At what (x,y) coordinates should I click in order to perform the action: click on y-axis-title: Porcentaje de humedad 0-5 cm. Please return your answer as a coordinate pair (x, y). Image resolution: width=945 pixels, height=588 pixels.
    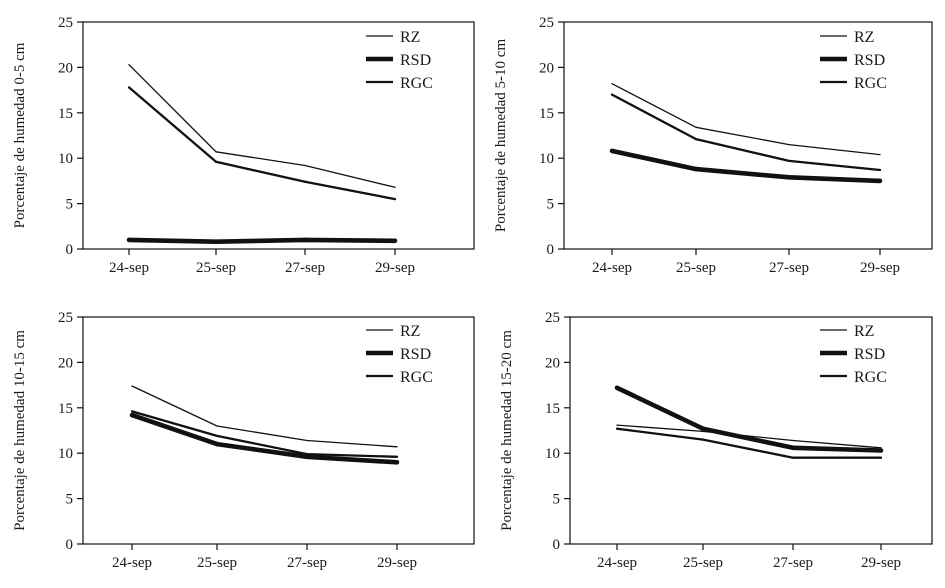
    Looking at the image, I should click on (20, 135).